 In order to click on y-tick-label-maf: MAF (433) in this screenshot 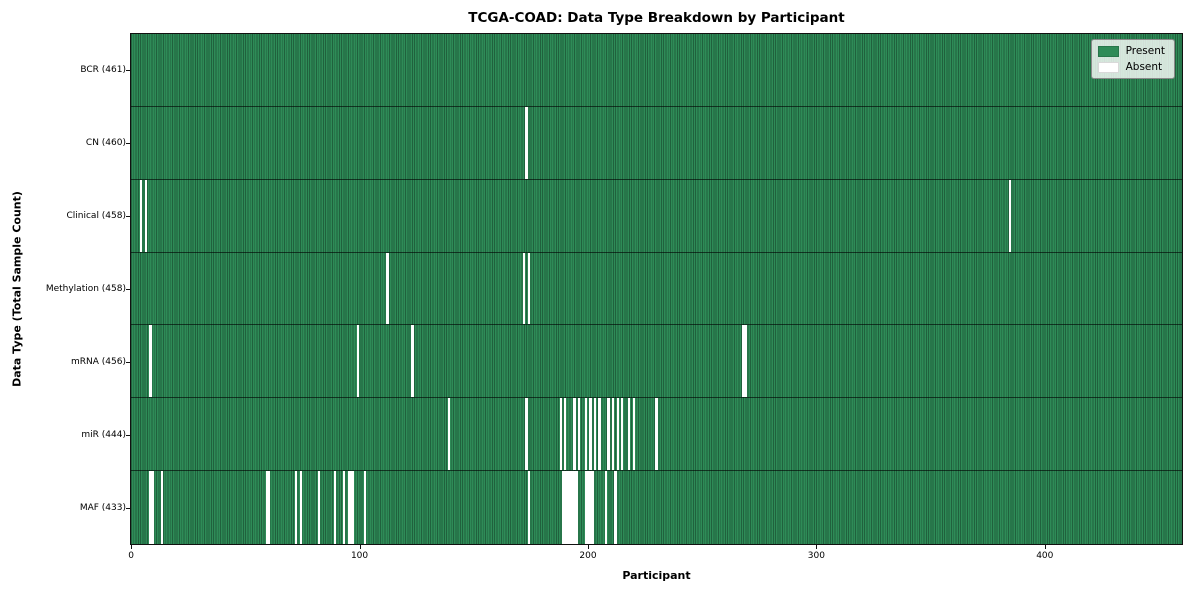, I will do `click(102, 508)`.